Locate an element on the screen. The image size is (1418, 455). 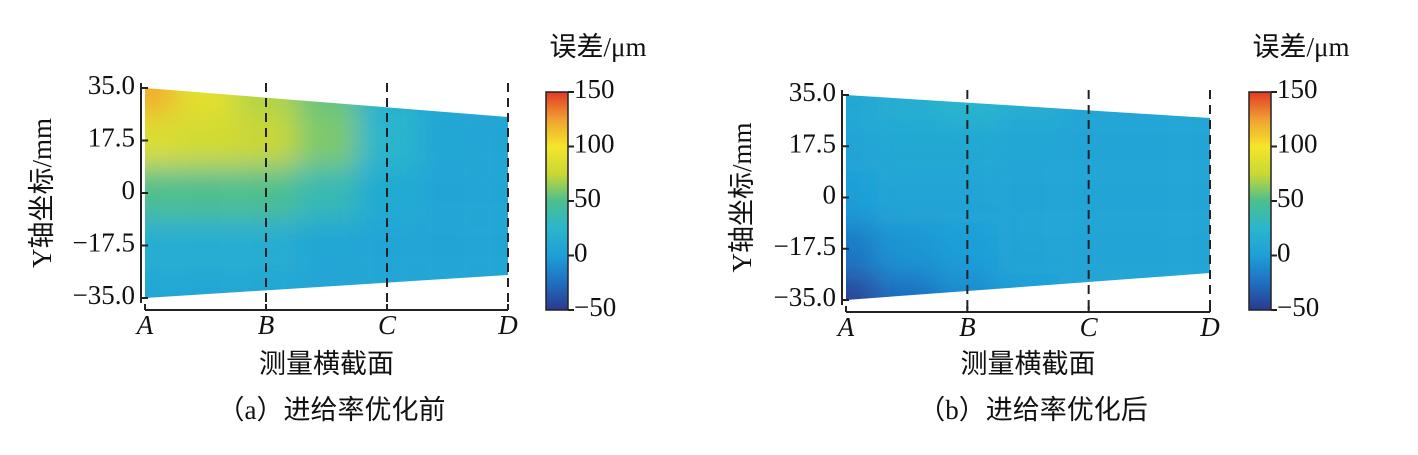
caption: （a）进给率优化前 is located at coordinates (332, 410).